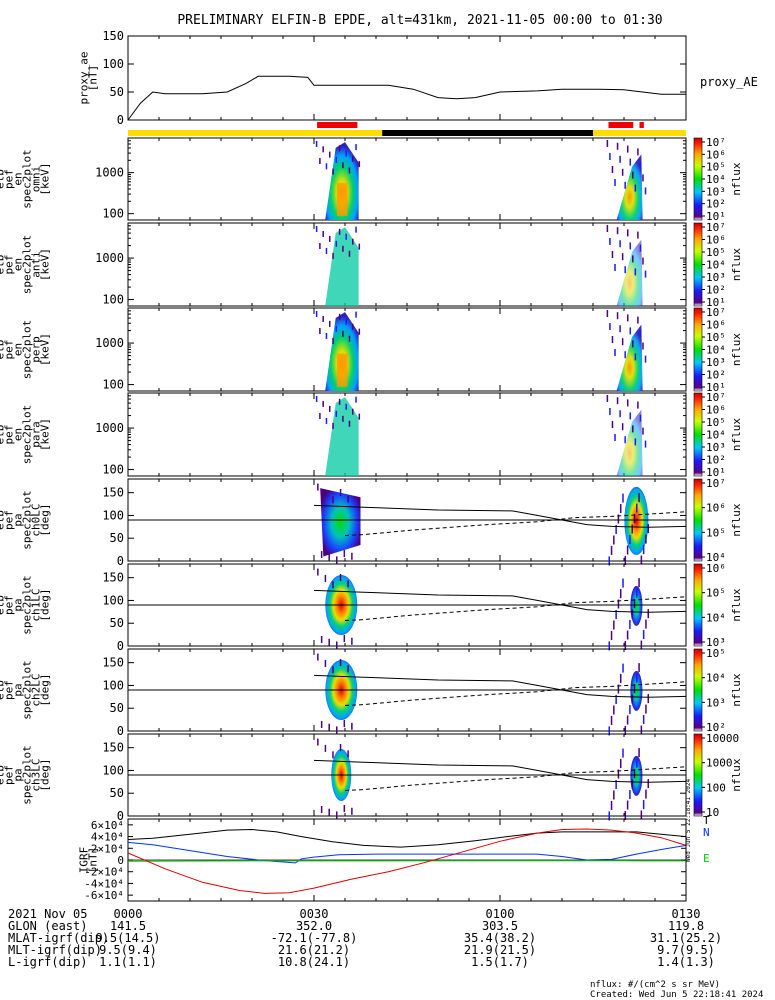  I want to click on ephemeris-value: 21.6(21.2), so click(314, 950).